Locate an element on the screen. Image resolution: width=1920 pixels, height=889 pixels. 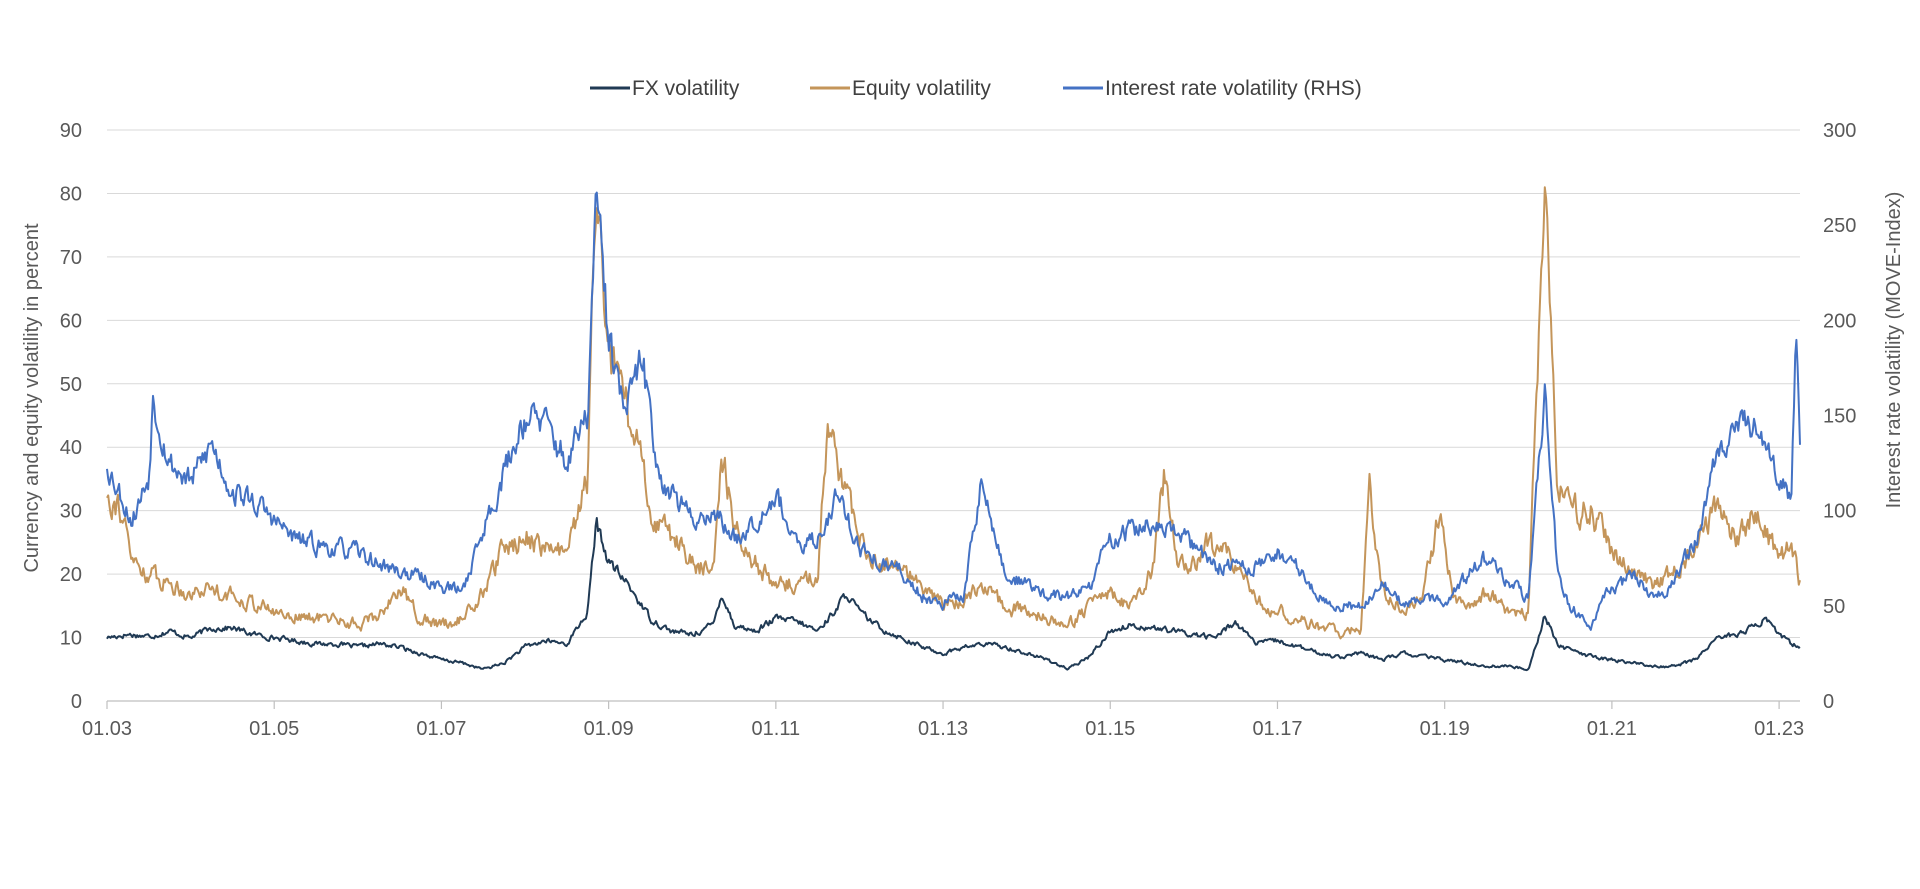
y-right-tick-label: 100 is located at coordinates (1839, 512).